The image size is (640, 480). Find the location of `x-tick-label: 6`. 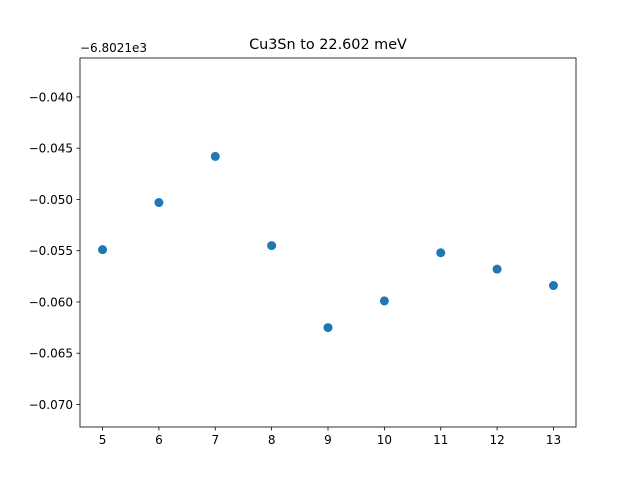

x-tick-label: 6 is located at coordinates (159, 440).